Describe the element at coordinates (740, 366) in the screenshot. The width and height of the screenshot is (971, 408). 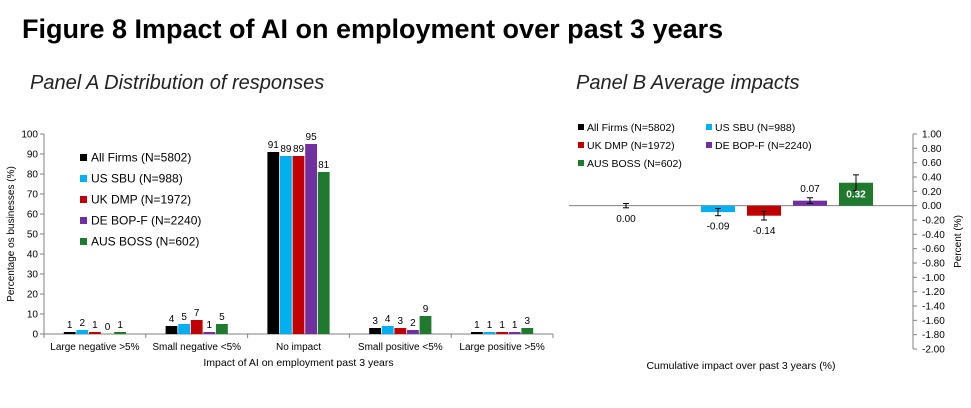
I see `panel-b-x-axis-label: Cumulative impact over past 3 years (%)` at that location.